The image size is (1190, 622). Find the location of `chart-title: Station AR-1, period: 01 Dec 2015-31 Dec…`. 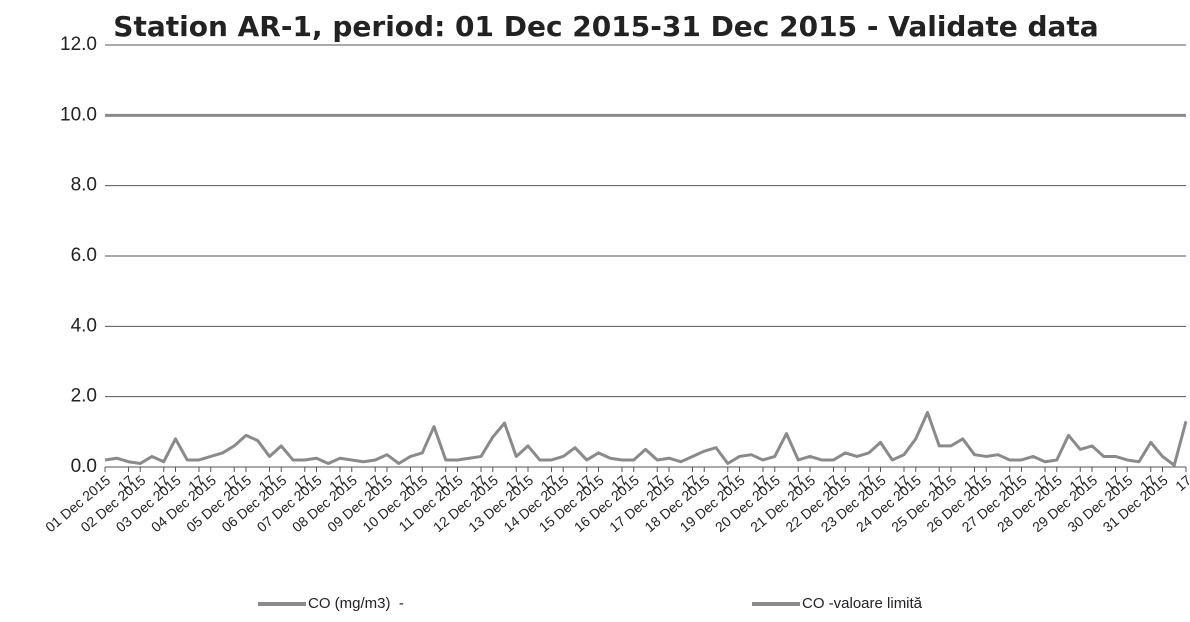

chart-title: Station AR-1, period: 01 Dec 2015-31 Dec… is located at coordinates (605, 26).